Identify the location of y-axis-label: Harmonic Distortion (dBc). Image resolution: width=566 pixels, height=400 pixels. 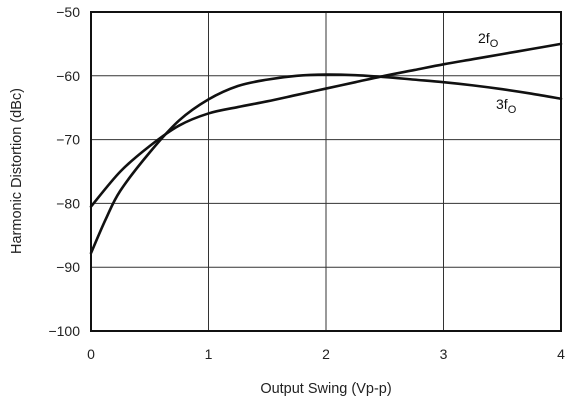
(17, 171).